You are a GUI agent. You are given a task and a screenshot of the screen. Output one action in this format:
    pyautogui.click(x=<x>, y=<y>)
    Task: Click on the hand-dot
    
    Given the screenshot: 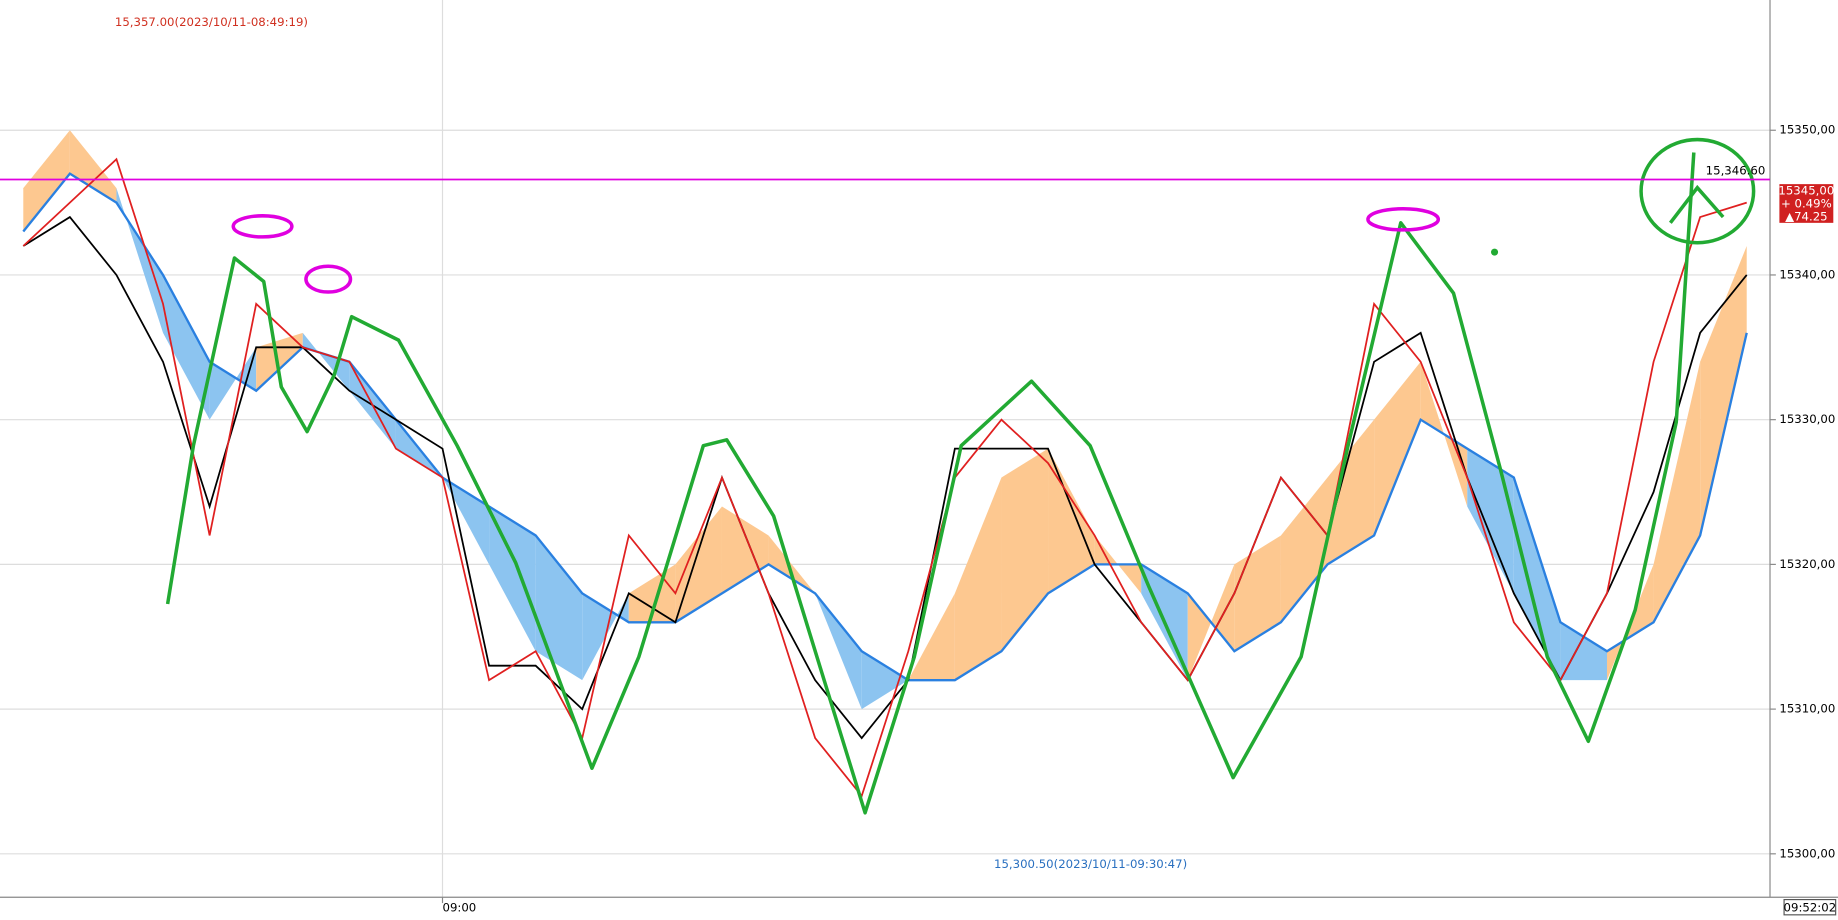 What is the action you would take?
    pyautogui.click(x=1495, y=252)
    